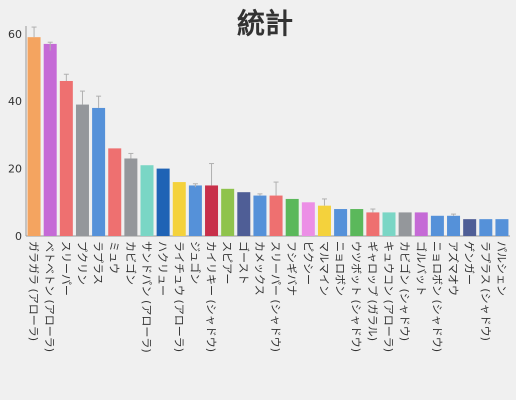 This screenshot has height=400, width=516. Describe the element at coordinates (244, 262) in the screenshot. I see `category-label: ゴースト` at that location.